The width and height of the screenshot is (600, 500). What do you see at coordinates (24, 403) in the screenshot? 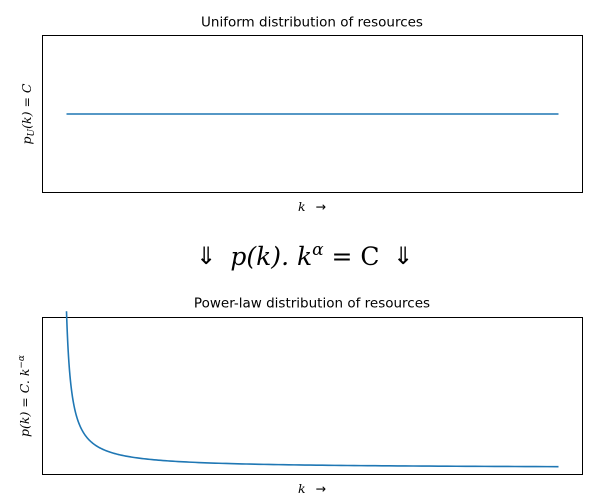
I see `y-label-base: p(k) = C. k` at bounding box center [24, 403].